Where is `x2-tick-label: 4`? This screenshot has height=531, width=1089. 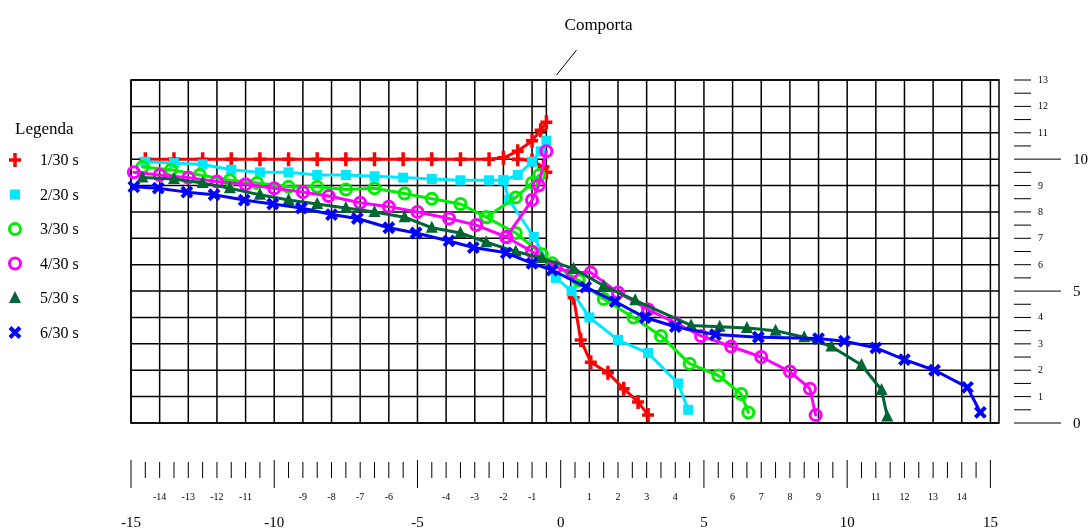 x2-tick-label: 4 is located at coordinates (675, 496).